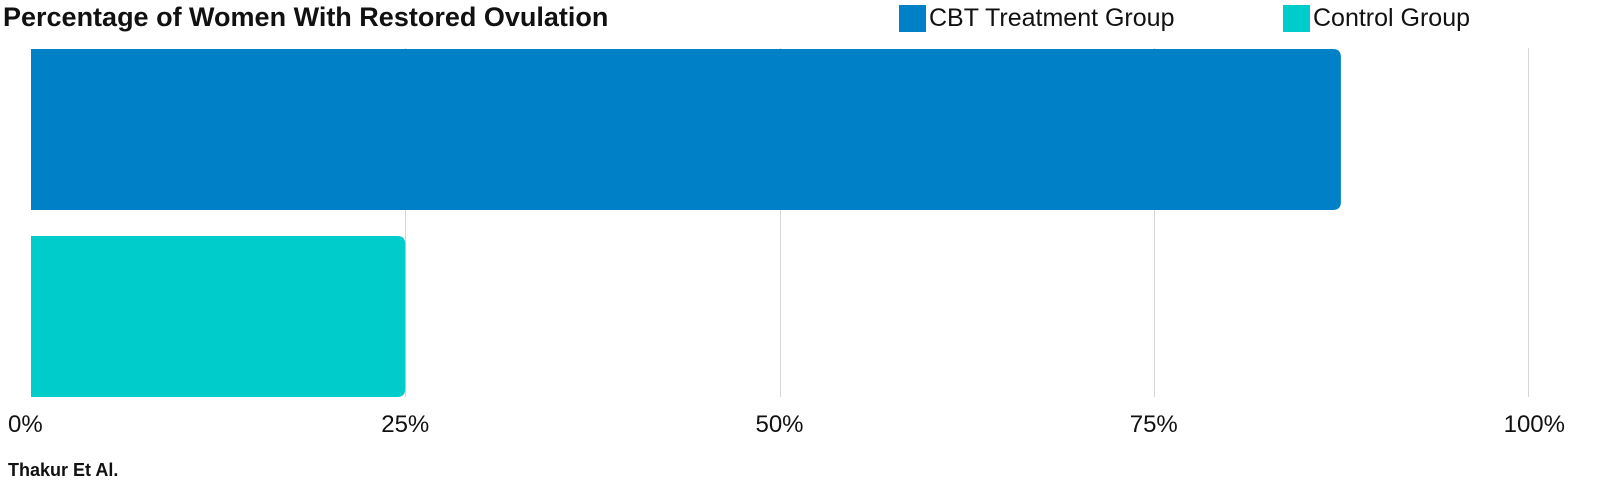  What do you see at coordinates (1296, 18) in the screenshot?
I see `legend-swatch-control` at bounding box center [1296, 18].